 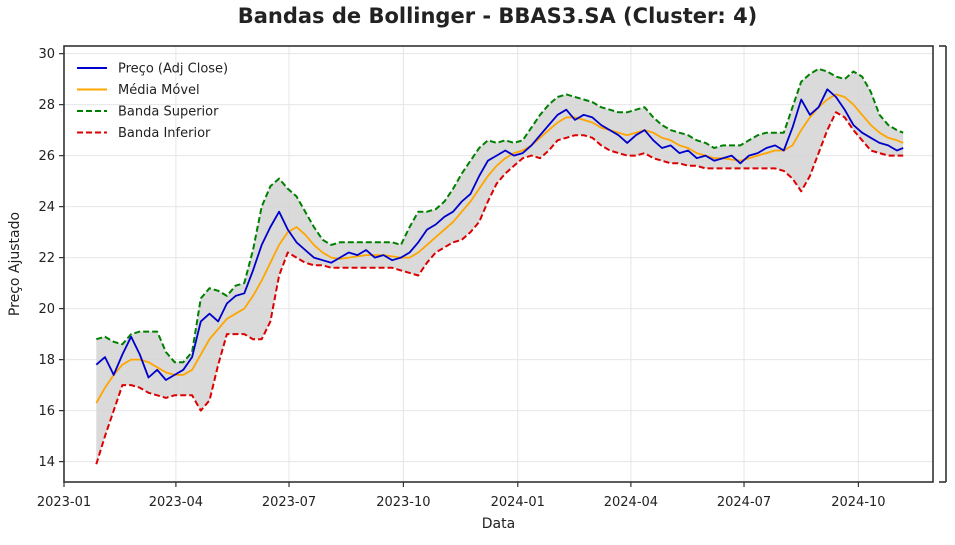 I want to click on y-tick-label: 14, so click(x=46, y=462).